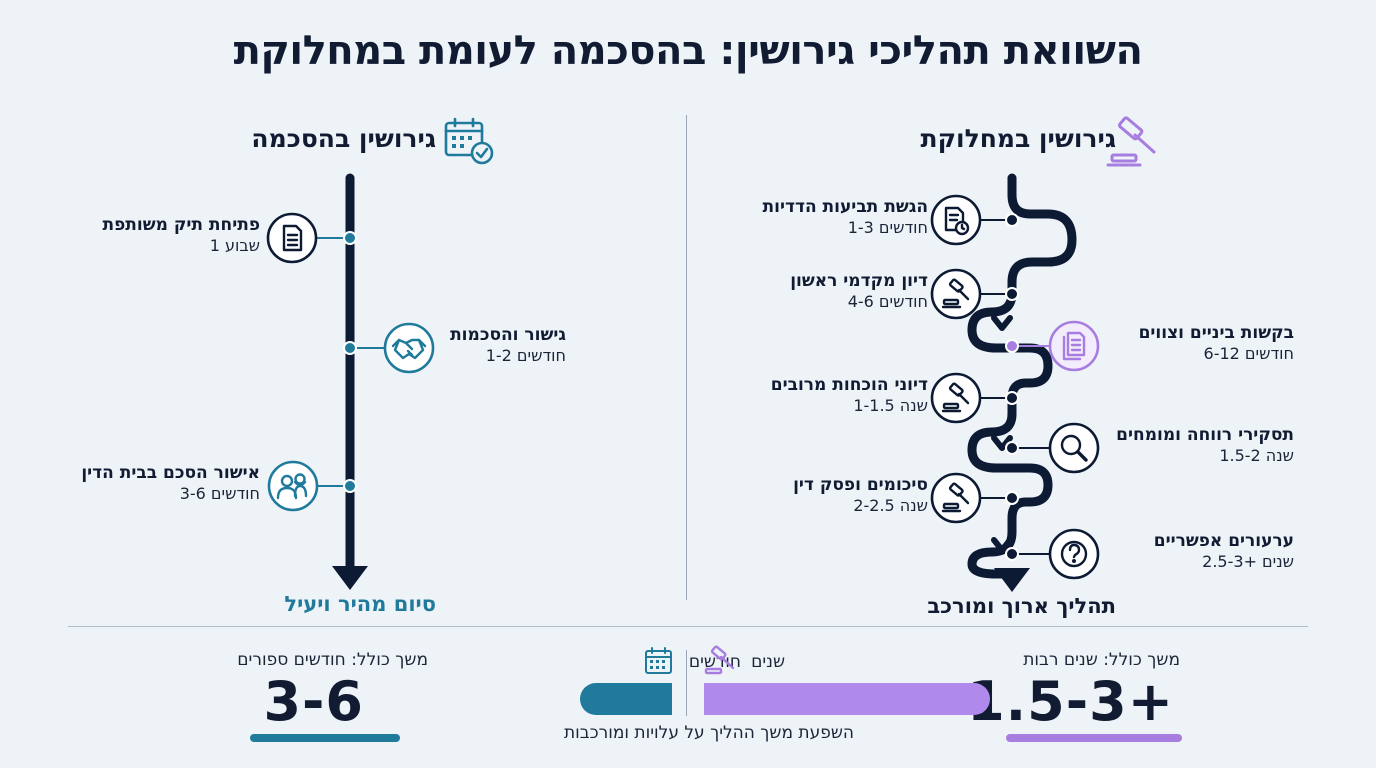  Describe the element at coordinates (658, 660) in the screenshot. I see `calendar-icon` at that location.